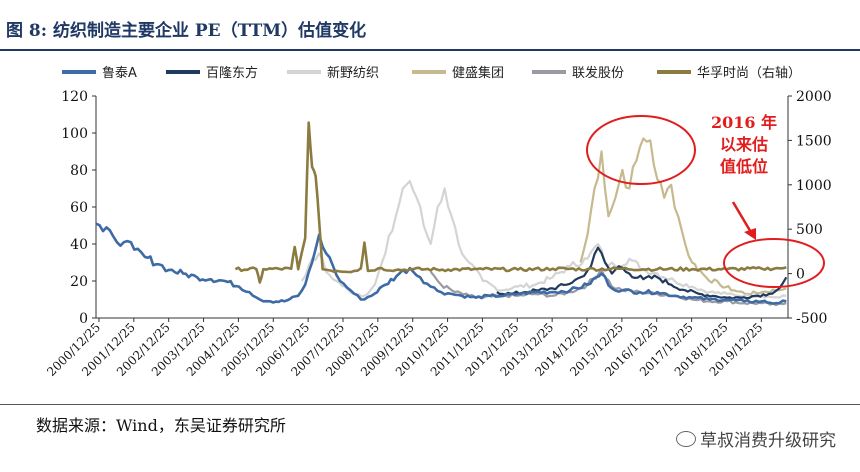 The image size is (860, 472). Describe the element at coordinates (83, 319) in the screenshot. I see `left-tick-label: 0` at that location.